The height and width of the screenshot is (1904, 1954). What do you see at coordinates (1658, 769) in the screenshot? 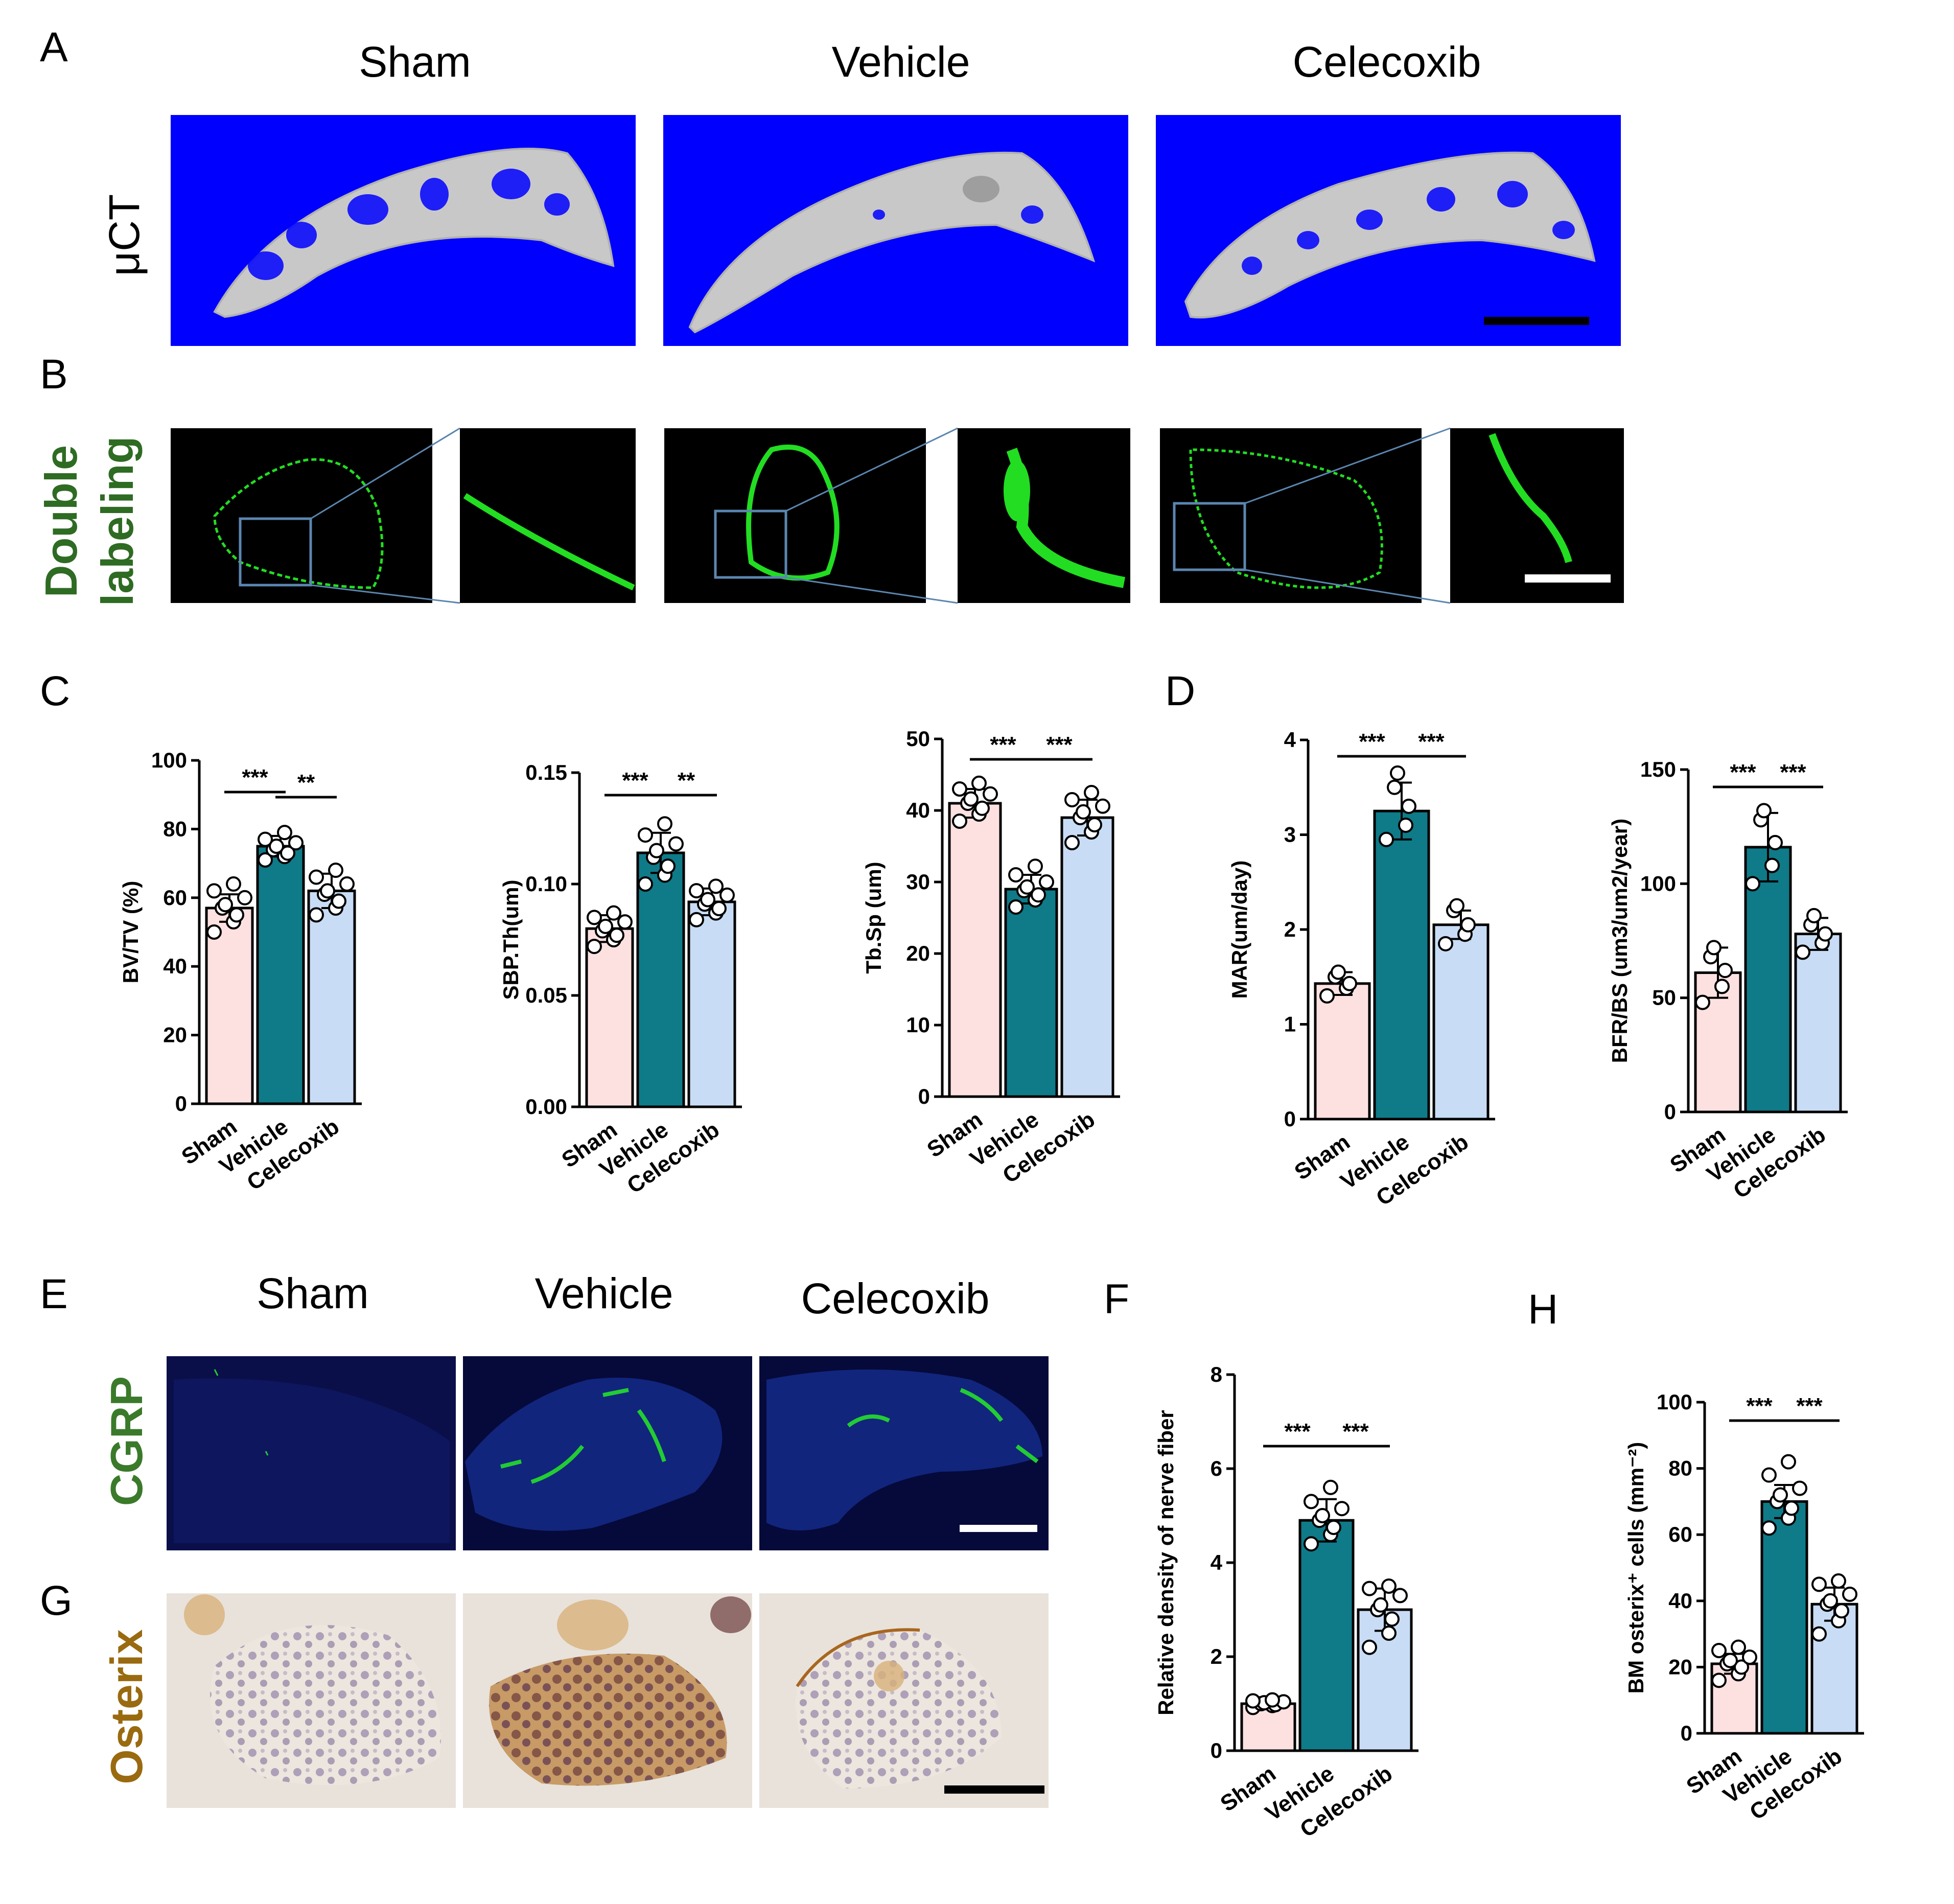
I see `y-tick-label: 150` at bounding box center [1658, 769].